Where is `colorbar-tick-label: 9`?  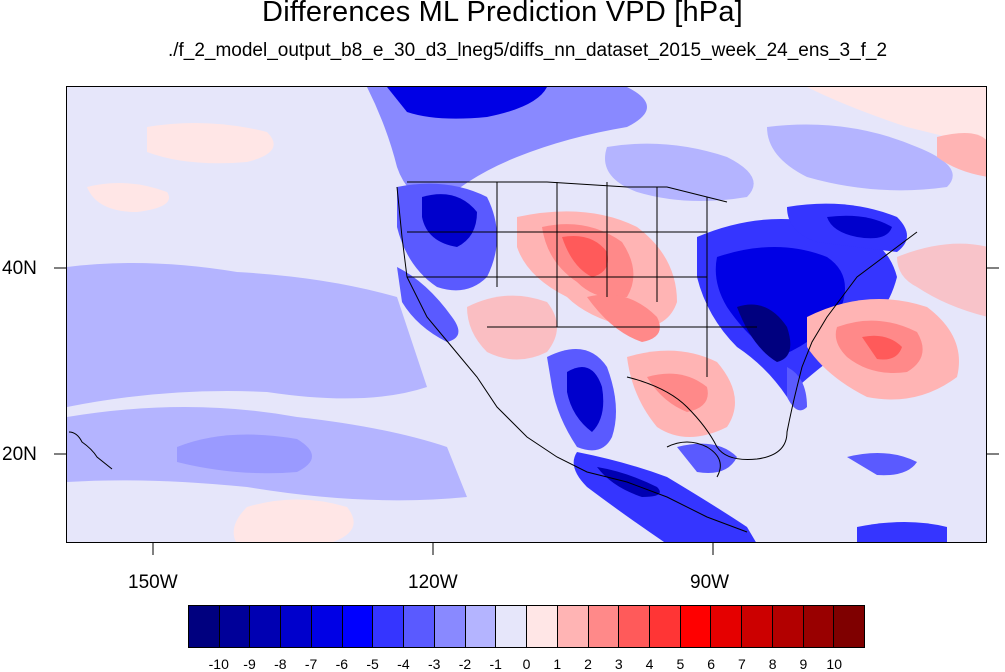
colorbar-tick-label: 9 is located at coordinates (803, 664).